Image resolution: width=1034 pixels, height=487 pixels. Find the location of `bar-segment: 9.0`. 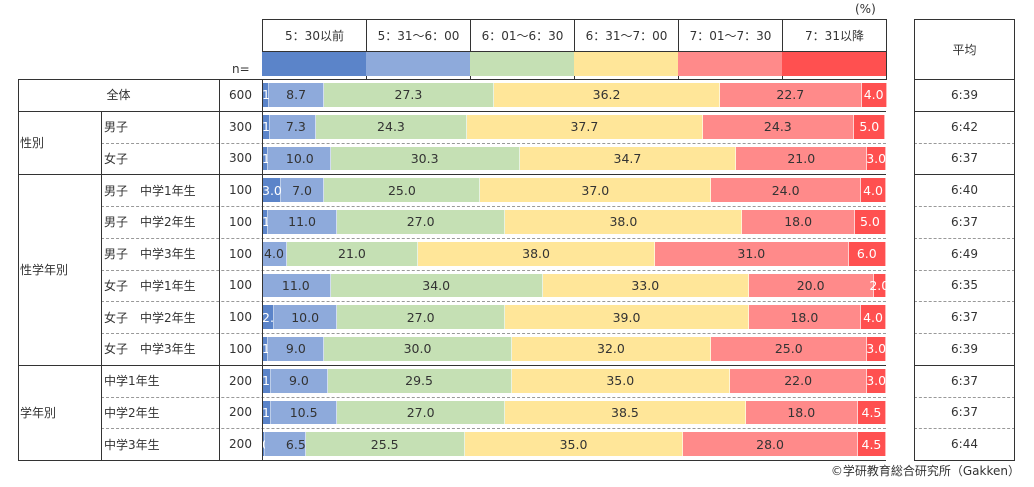

bar-segment: 9.0 is located at coordinates (299, 380).